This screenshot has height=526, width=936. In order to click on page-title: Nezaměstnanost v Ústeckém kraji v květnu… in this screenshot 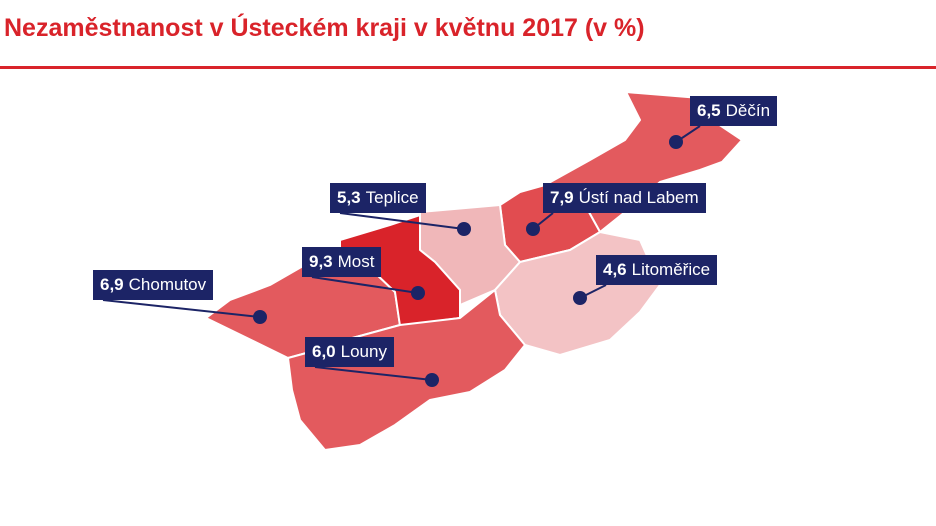, I will do `click(324, 28)`.